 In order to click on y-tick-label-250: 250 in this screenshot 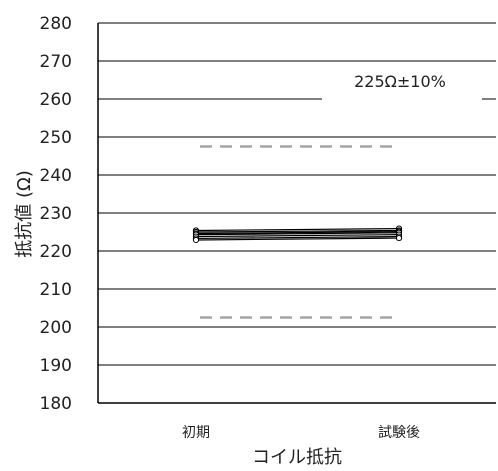, I will do `click(56, 138)`.